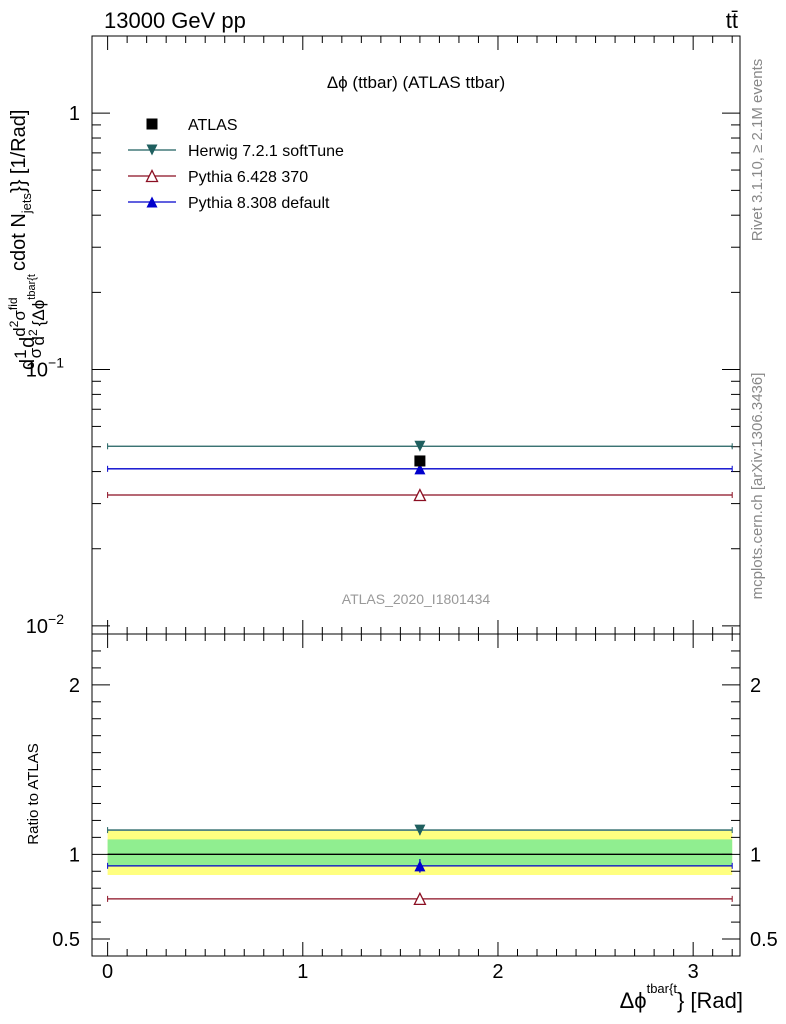 Image resolution: width=786 pixels, height=1024 pixels. Describe the element at coordinates (33, 793) in the screenshot. I see `ratio-plot-ylabel: Ratio to ATLAS` at that location.